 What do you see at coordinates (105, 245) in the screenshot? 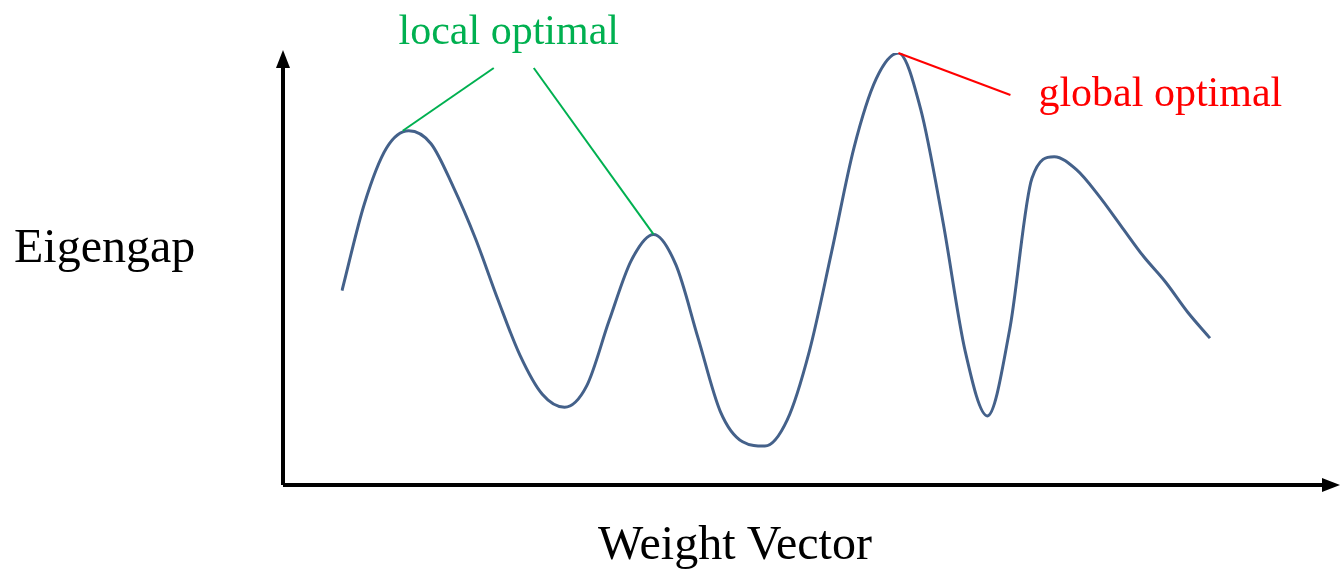
I see `y-axis-title: Eigengap` at bounding box center [105, 245].